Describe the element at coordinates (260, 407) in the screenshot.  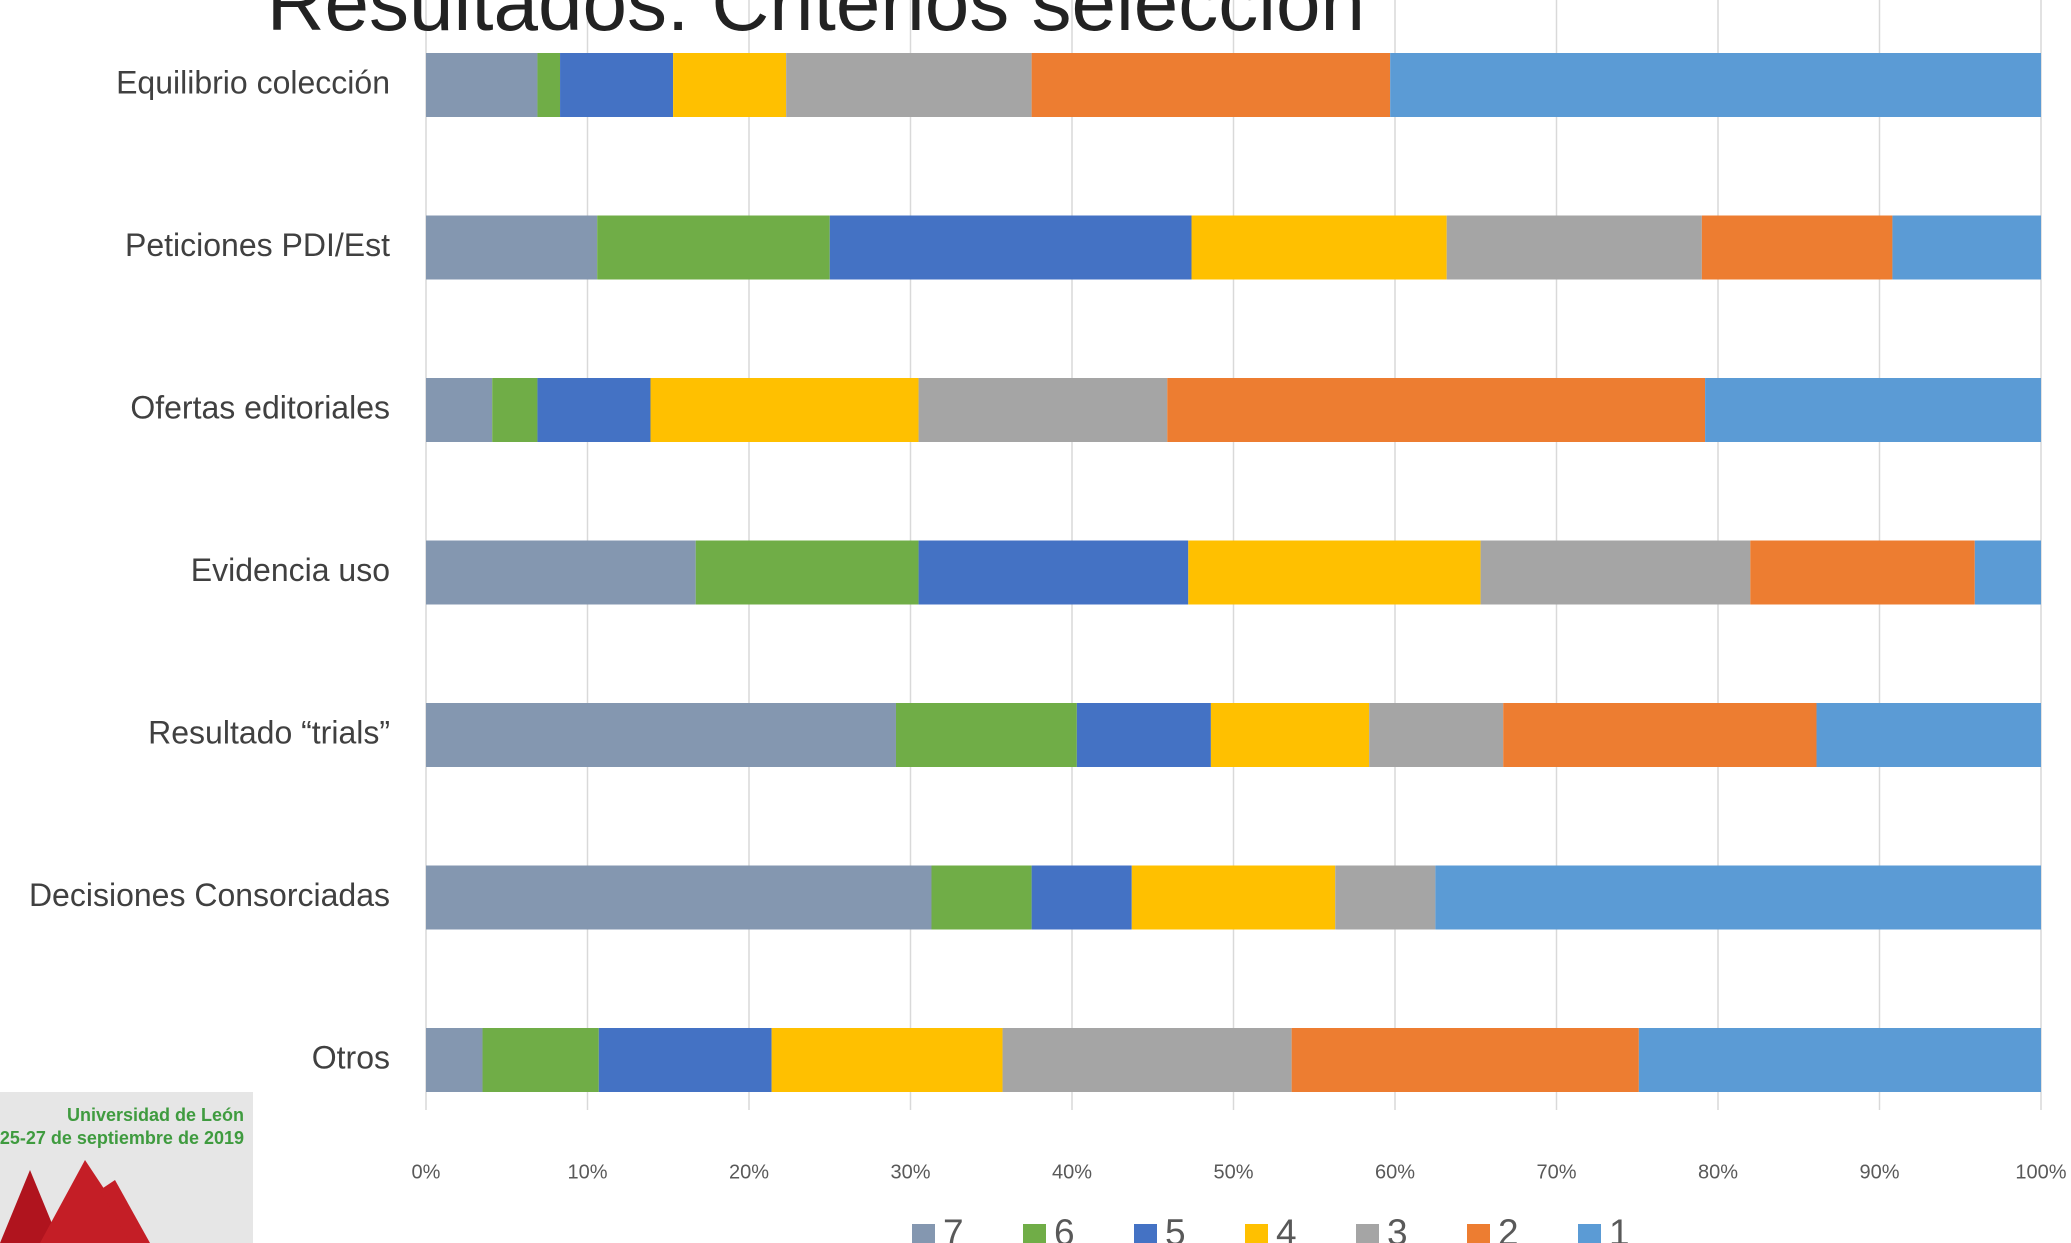
I see `category-label: Ofertas editoriales` at that location.